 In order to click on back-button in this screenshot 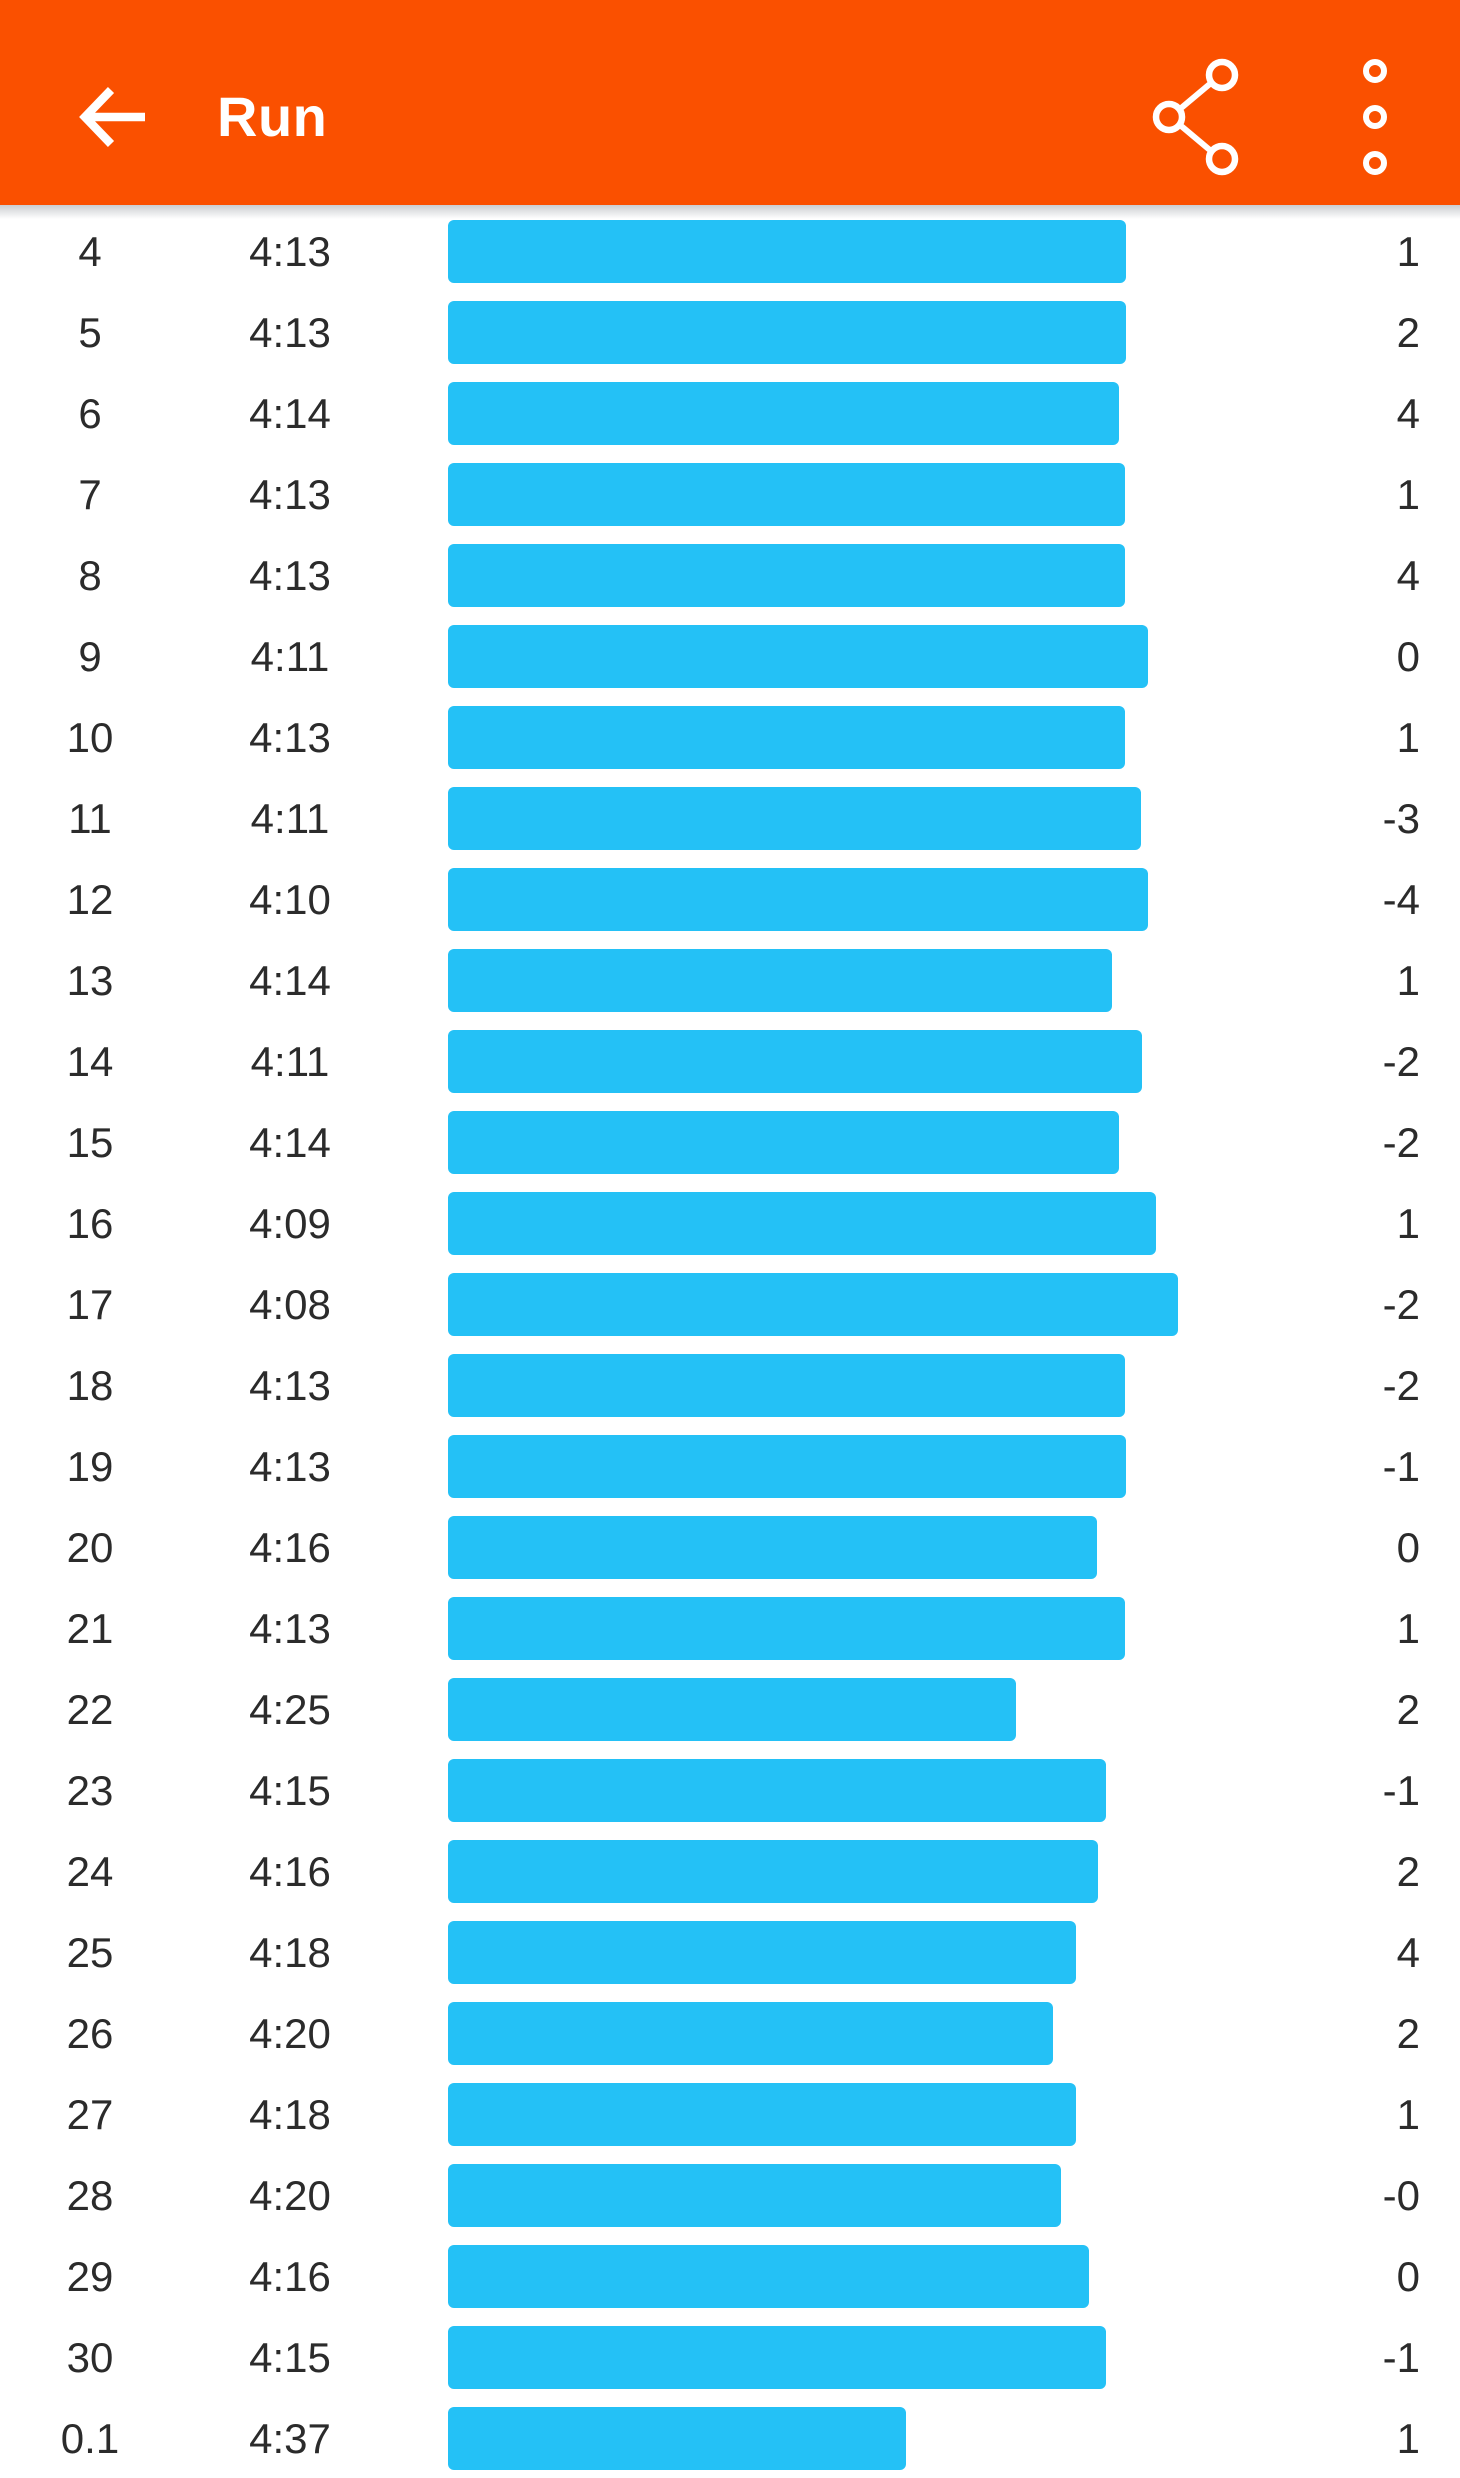, I will do `click(114, 117)`.